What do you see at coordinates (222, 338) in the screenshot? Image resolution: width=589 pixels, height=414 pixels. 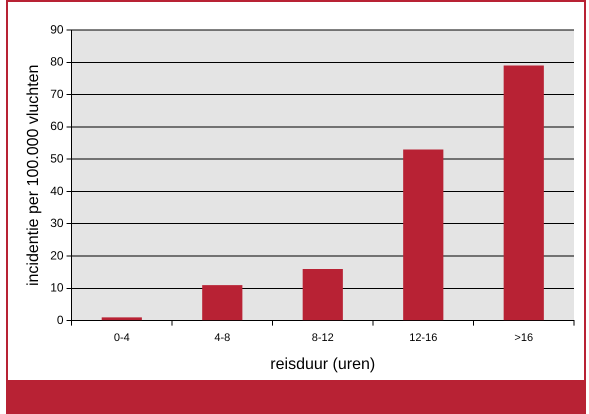 I see `x-tick-label: 4-8` at bounding box center [222, 338].